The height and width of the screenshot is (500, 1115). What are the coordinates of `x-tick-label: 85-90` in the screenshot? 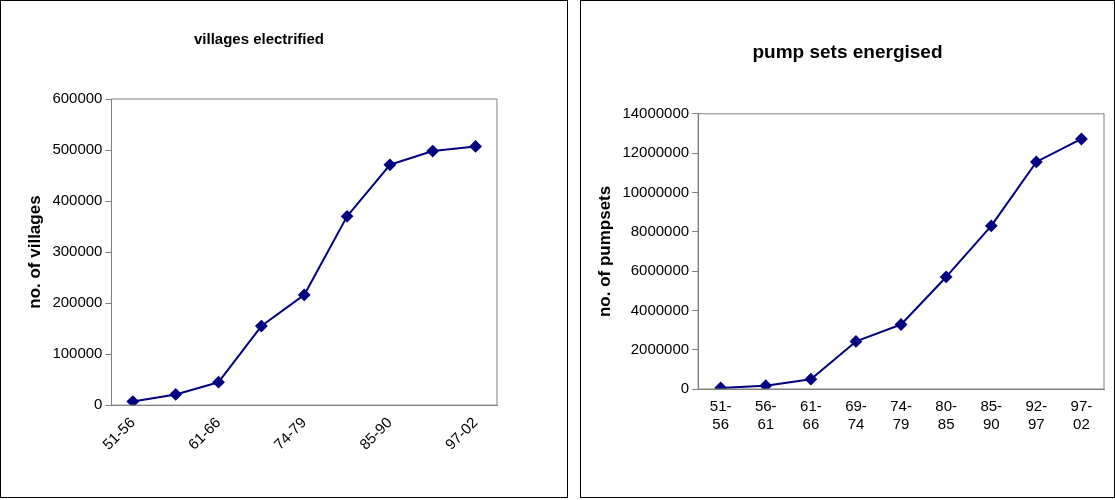 It's located at (991, 415).